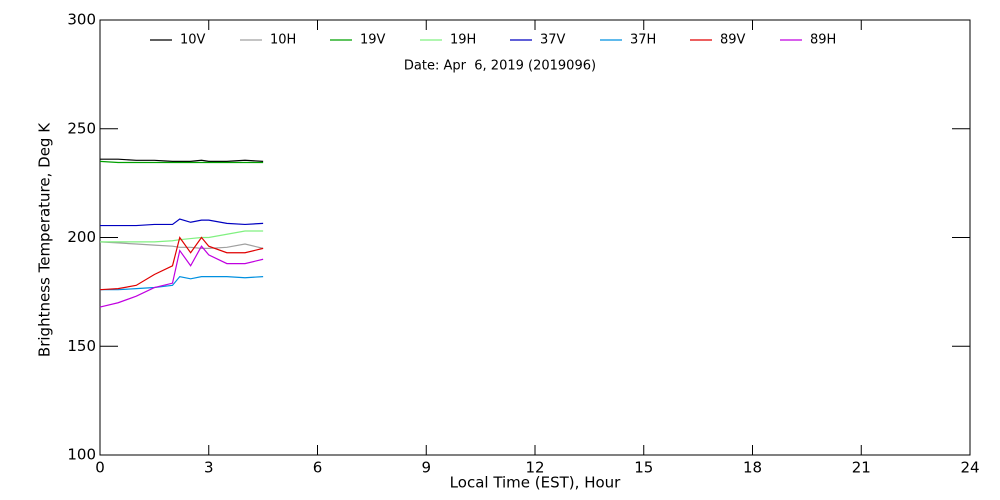 Image resolution: width=1000 pixels, height=500 pixels. What do you see at coordinates (426, 468) in the screenshot?
I see `x-tick-label: 9` at bounding box center [426, 468].